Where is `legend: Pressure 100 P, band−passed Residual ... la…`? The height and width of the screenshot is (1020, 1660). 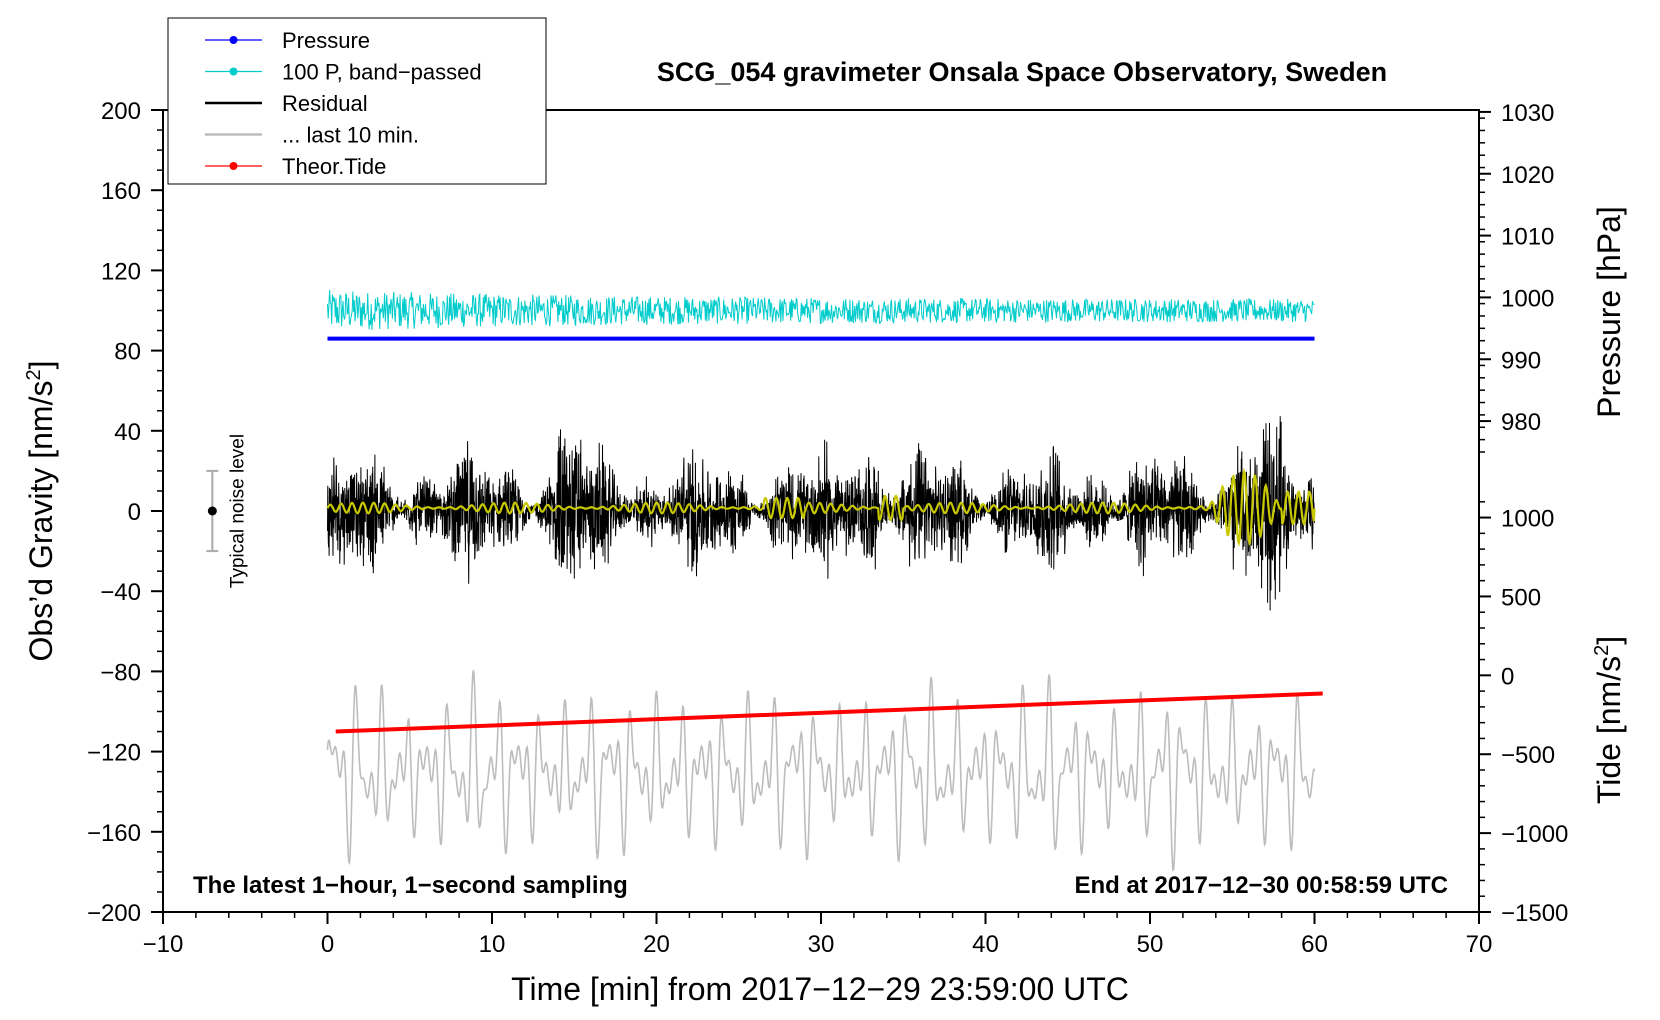 legend: Pressure 100 P, band−passed Residual ... la… is located at coordinates (357, 101).